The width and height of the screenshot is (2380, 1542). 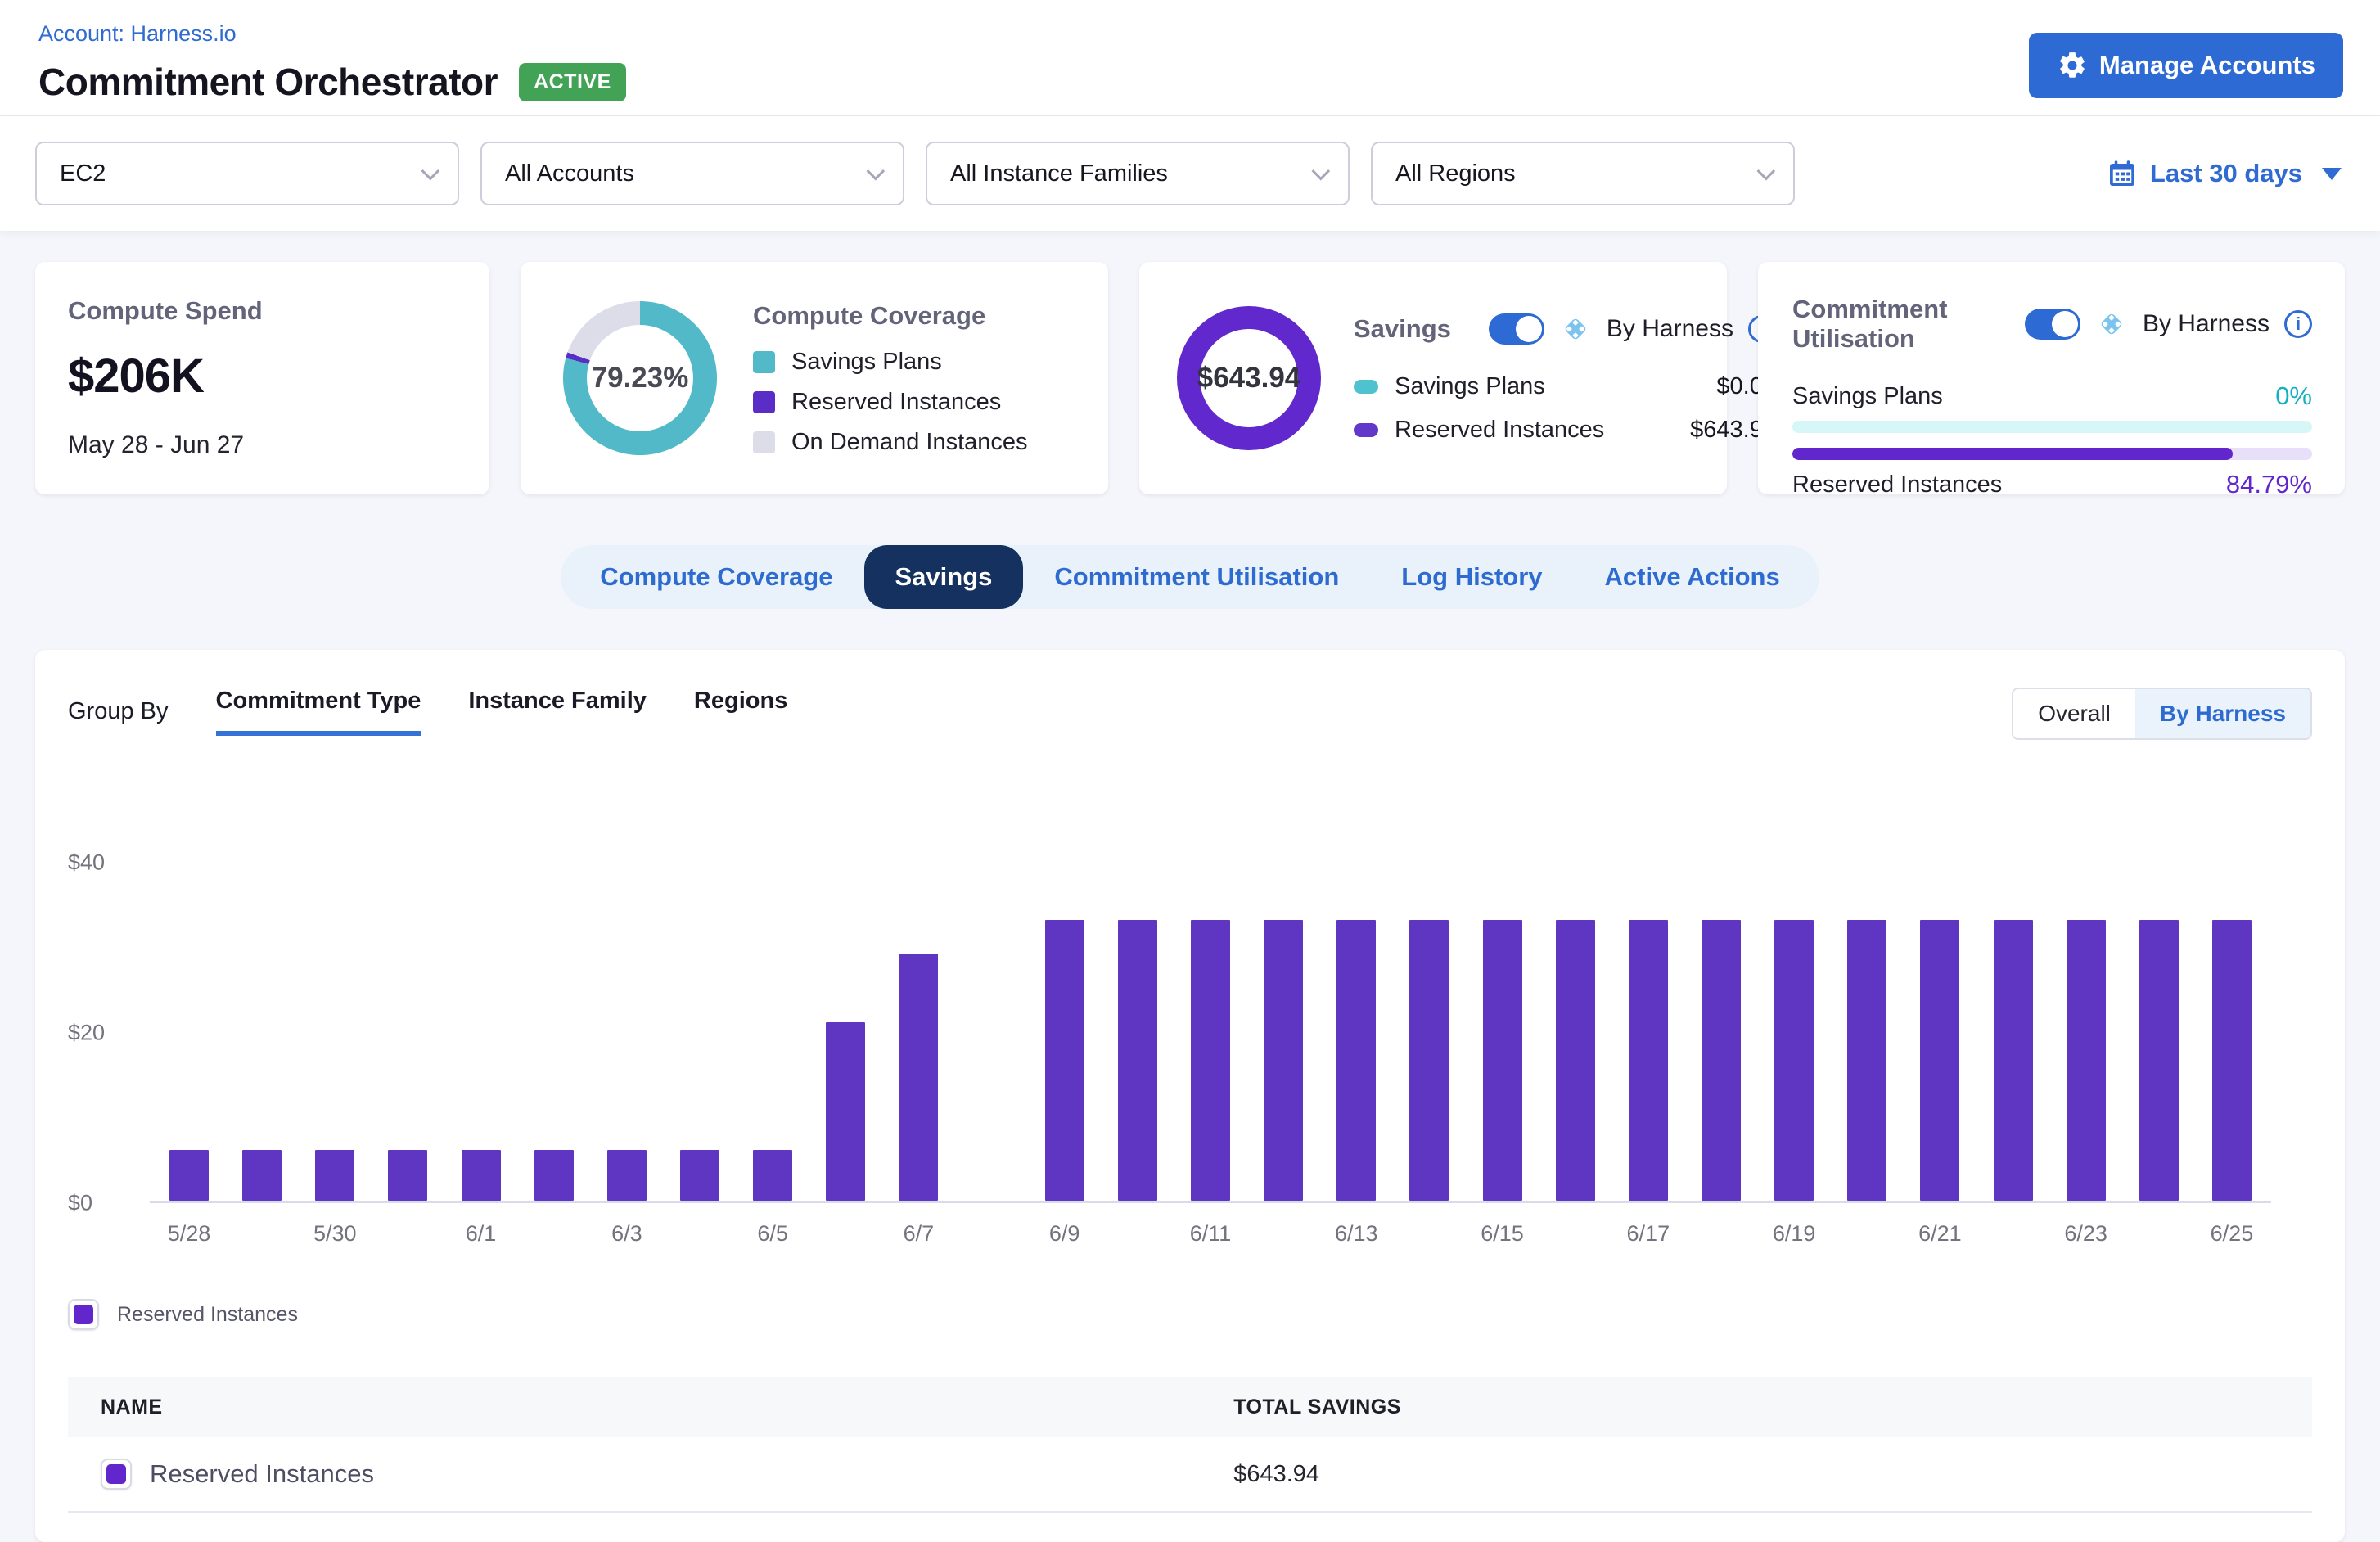 What do you see at coordinates (2232, 1234) in the screenshot?
I see `x-tick: 6/25` at bounding box center [2232, 1234].